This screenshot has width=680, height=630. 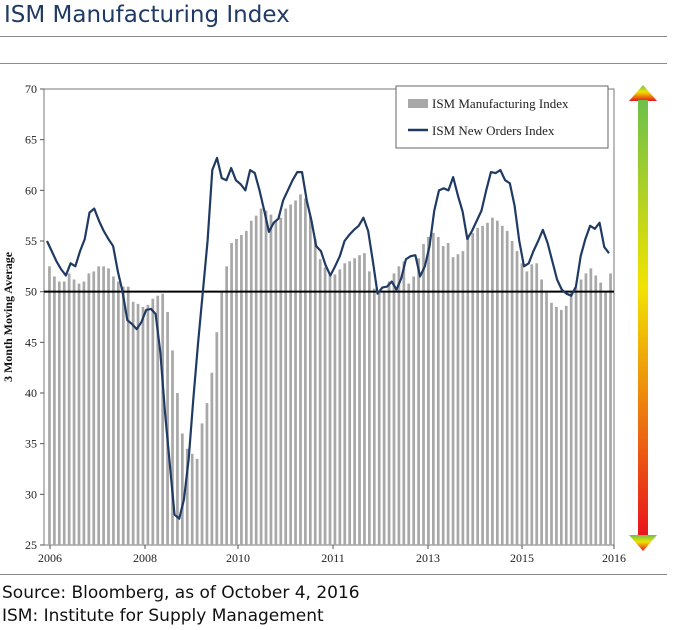 What do you see at coordinates (643, 318) in the screenshot?
I see `arrow-shaft` at bounding box center [643, 318].